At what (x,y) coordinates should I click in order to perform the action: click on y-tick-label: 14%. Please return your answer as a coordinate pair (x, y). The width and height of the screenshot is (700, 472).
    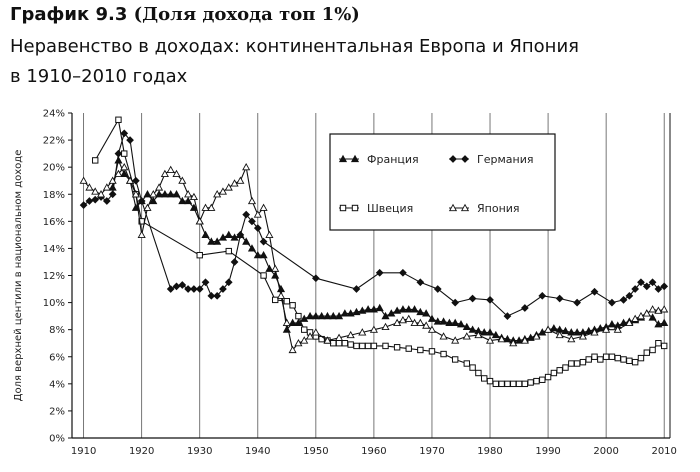
    Looking at the image, I should click on (54, 249).